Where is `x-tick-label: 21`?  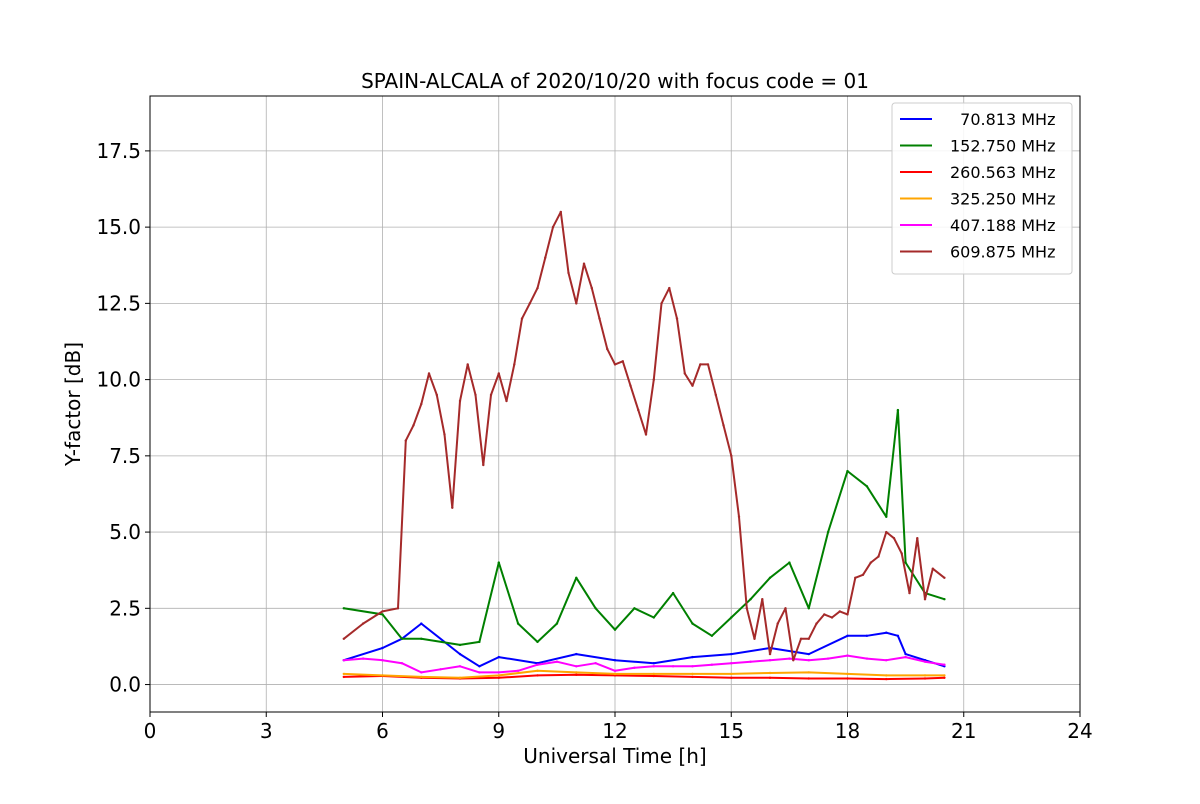
x-tick-label: 21 is located at coordinates (963, 731).